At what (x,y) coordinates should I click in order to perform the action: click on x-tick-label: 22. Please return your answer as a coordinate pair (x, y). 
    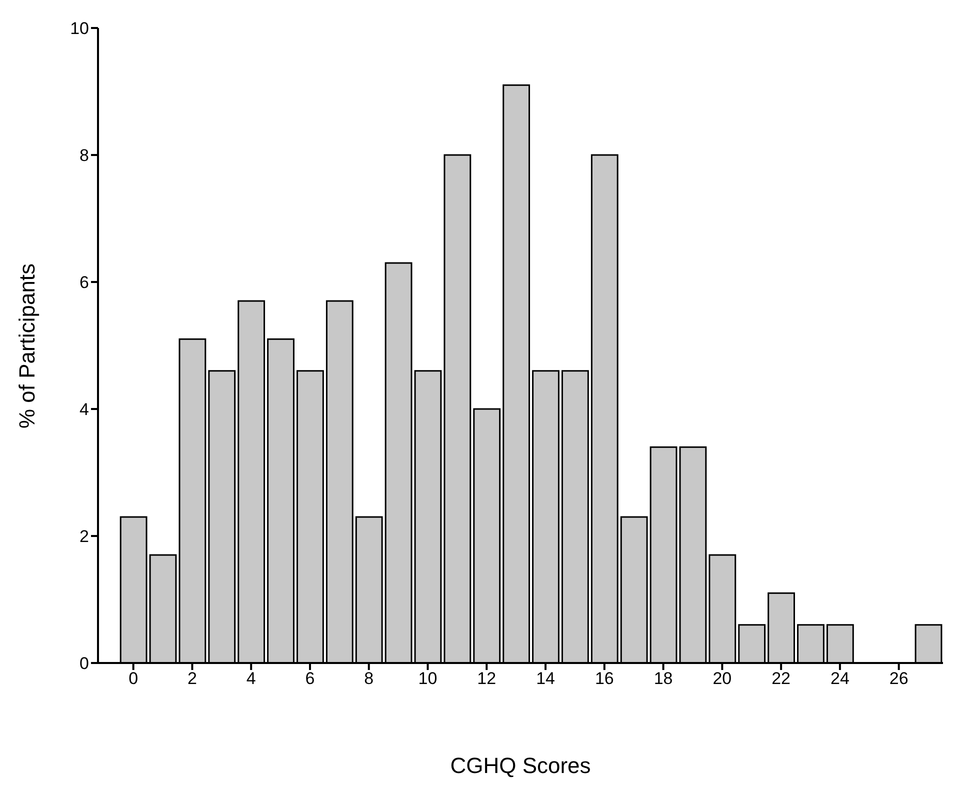
    Looking at the image, I should click on (781, 678).